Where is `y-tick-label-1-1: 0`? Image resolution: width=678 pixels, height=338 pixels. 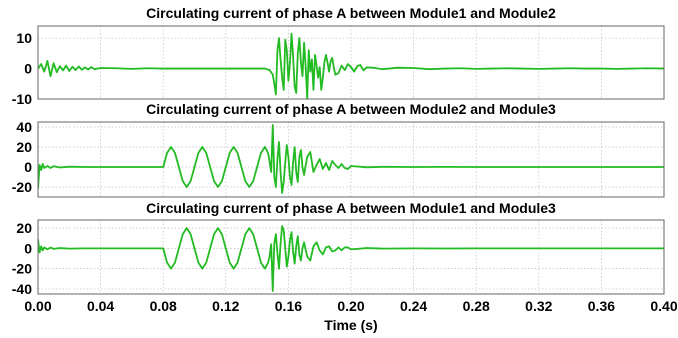 y-tick-label-1-1: 0 is located at coordinates (28, 69).